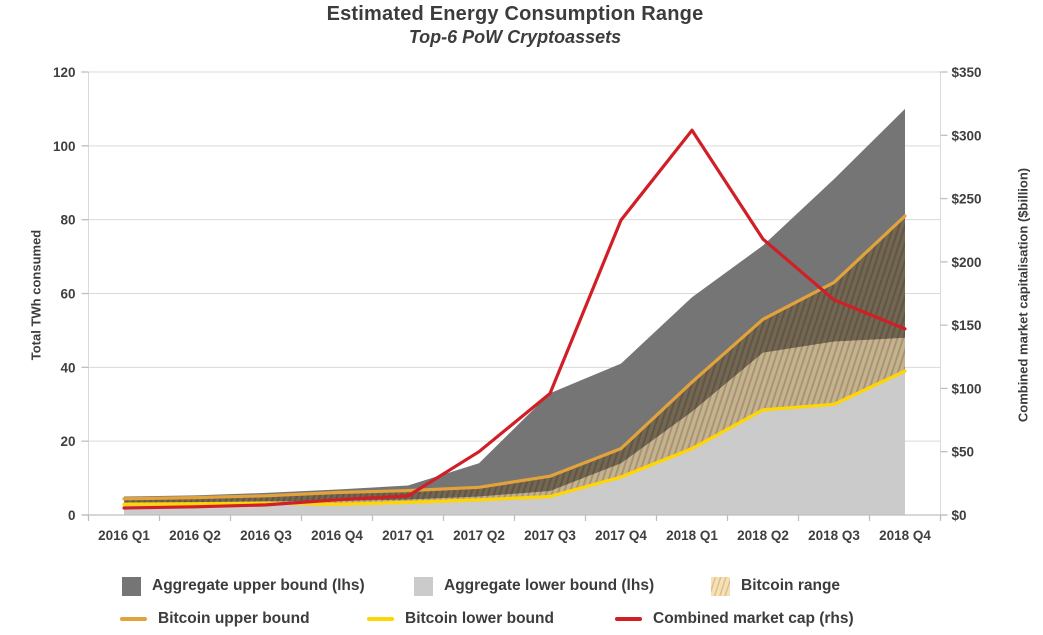 Image resolution: width=1043 pixels, height=635 pixels. What do you see at coordinates (72, 515) in the screenshot?
I see `left-axis-tick-label: 0` at bounding box center [72, 515].